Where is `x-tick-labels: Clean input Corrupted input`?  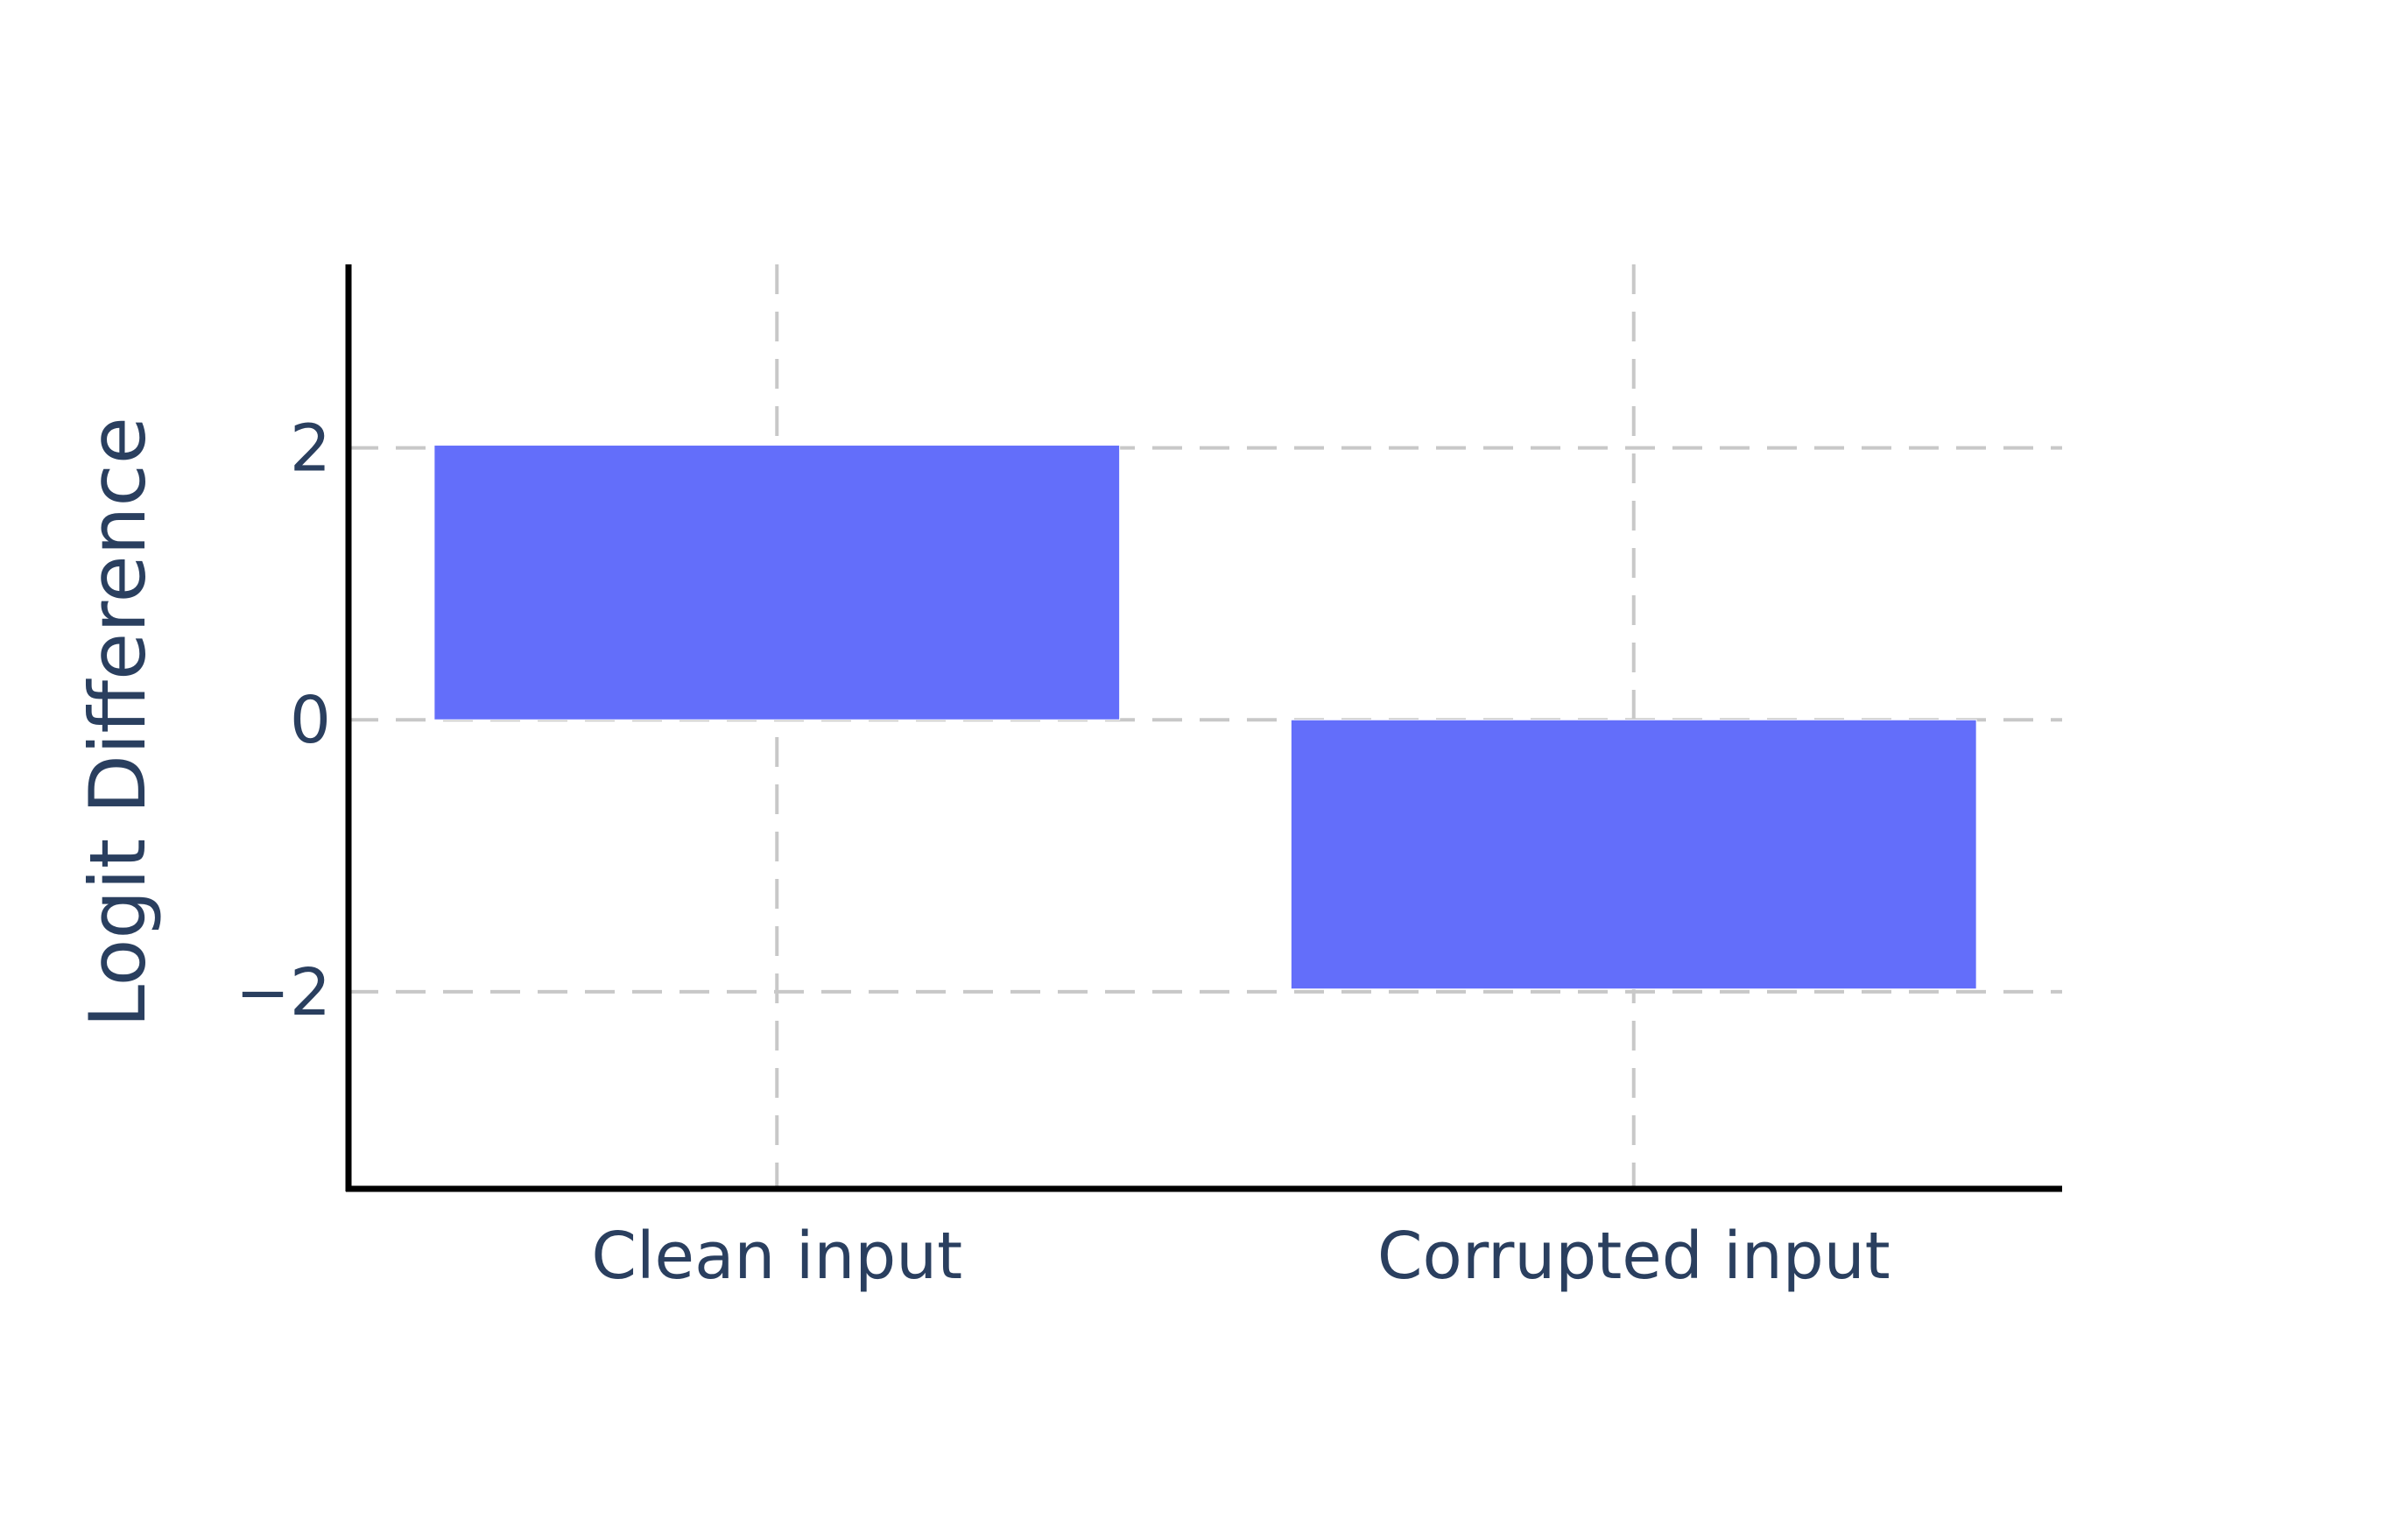 x-tick-labels: Clean input Corrupted input is located at coordinates (1240, 1256).